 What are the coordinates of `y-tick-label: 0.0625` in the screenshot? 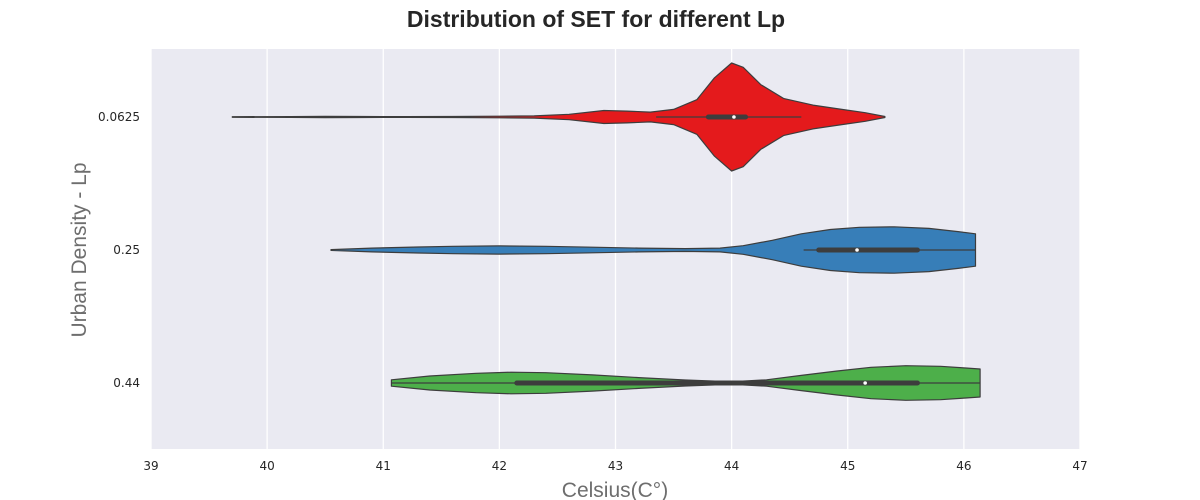 It's located at (119, 117).